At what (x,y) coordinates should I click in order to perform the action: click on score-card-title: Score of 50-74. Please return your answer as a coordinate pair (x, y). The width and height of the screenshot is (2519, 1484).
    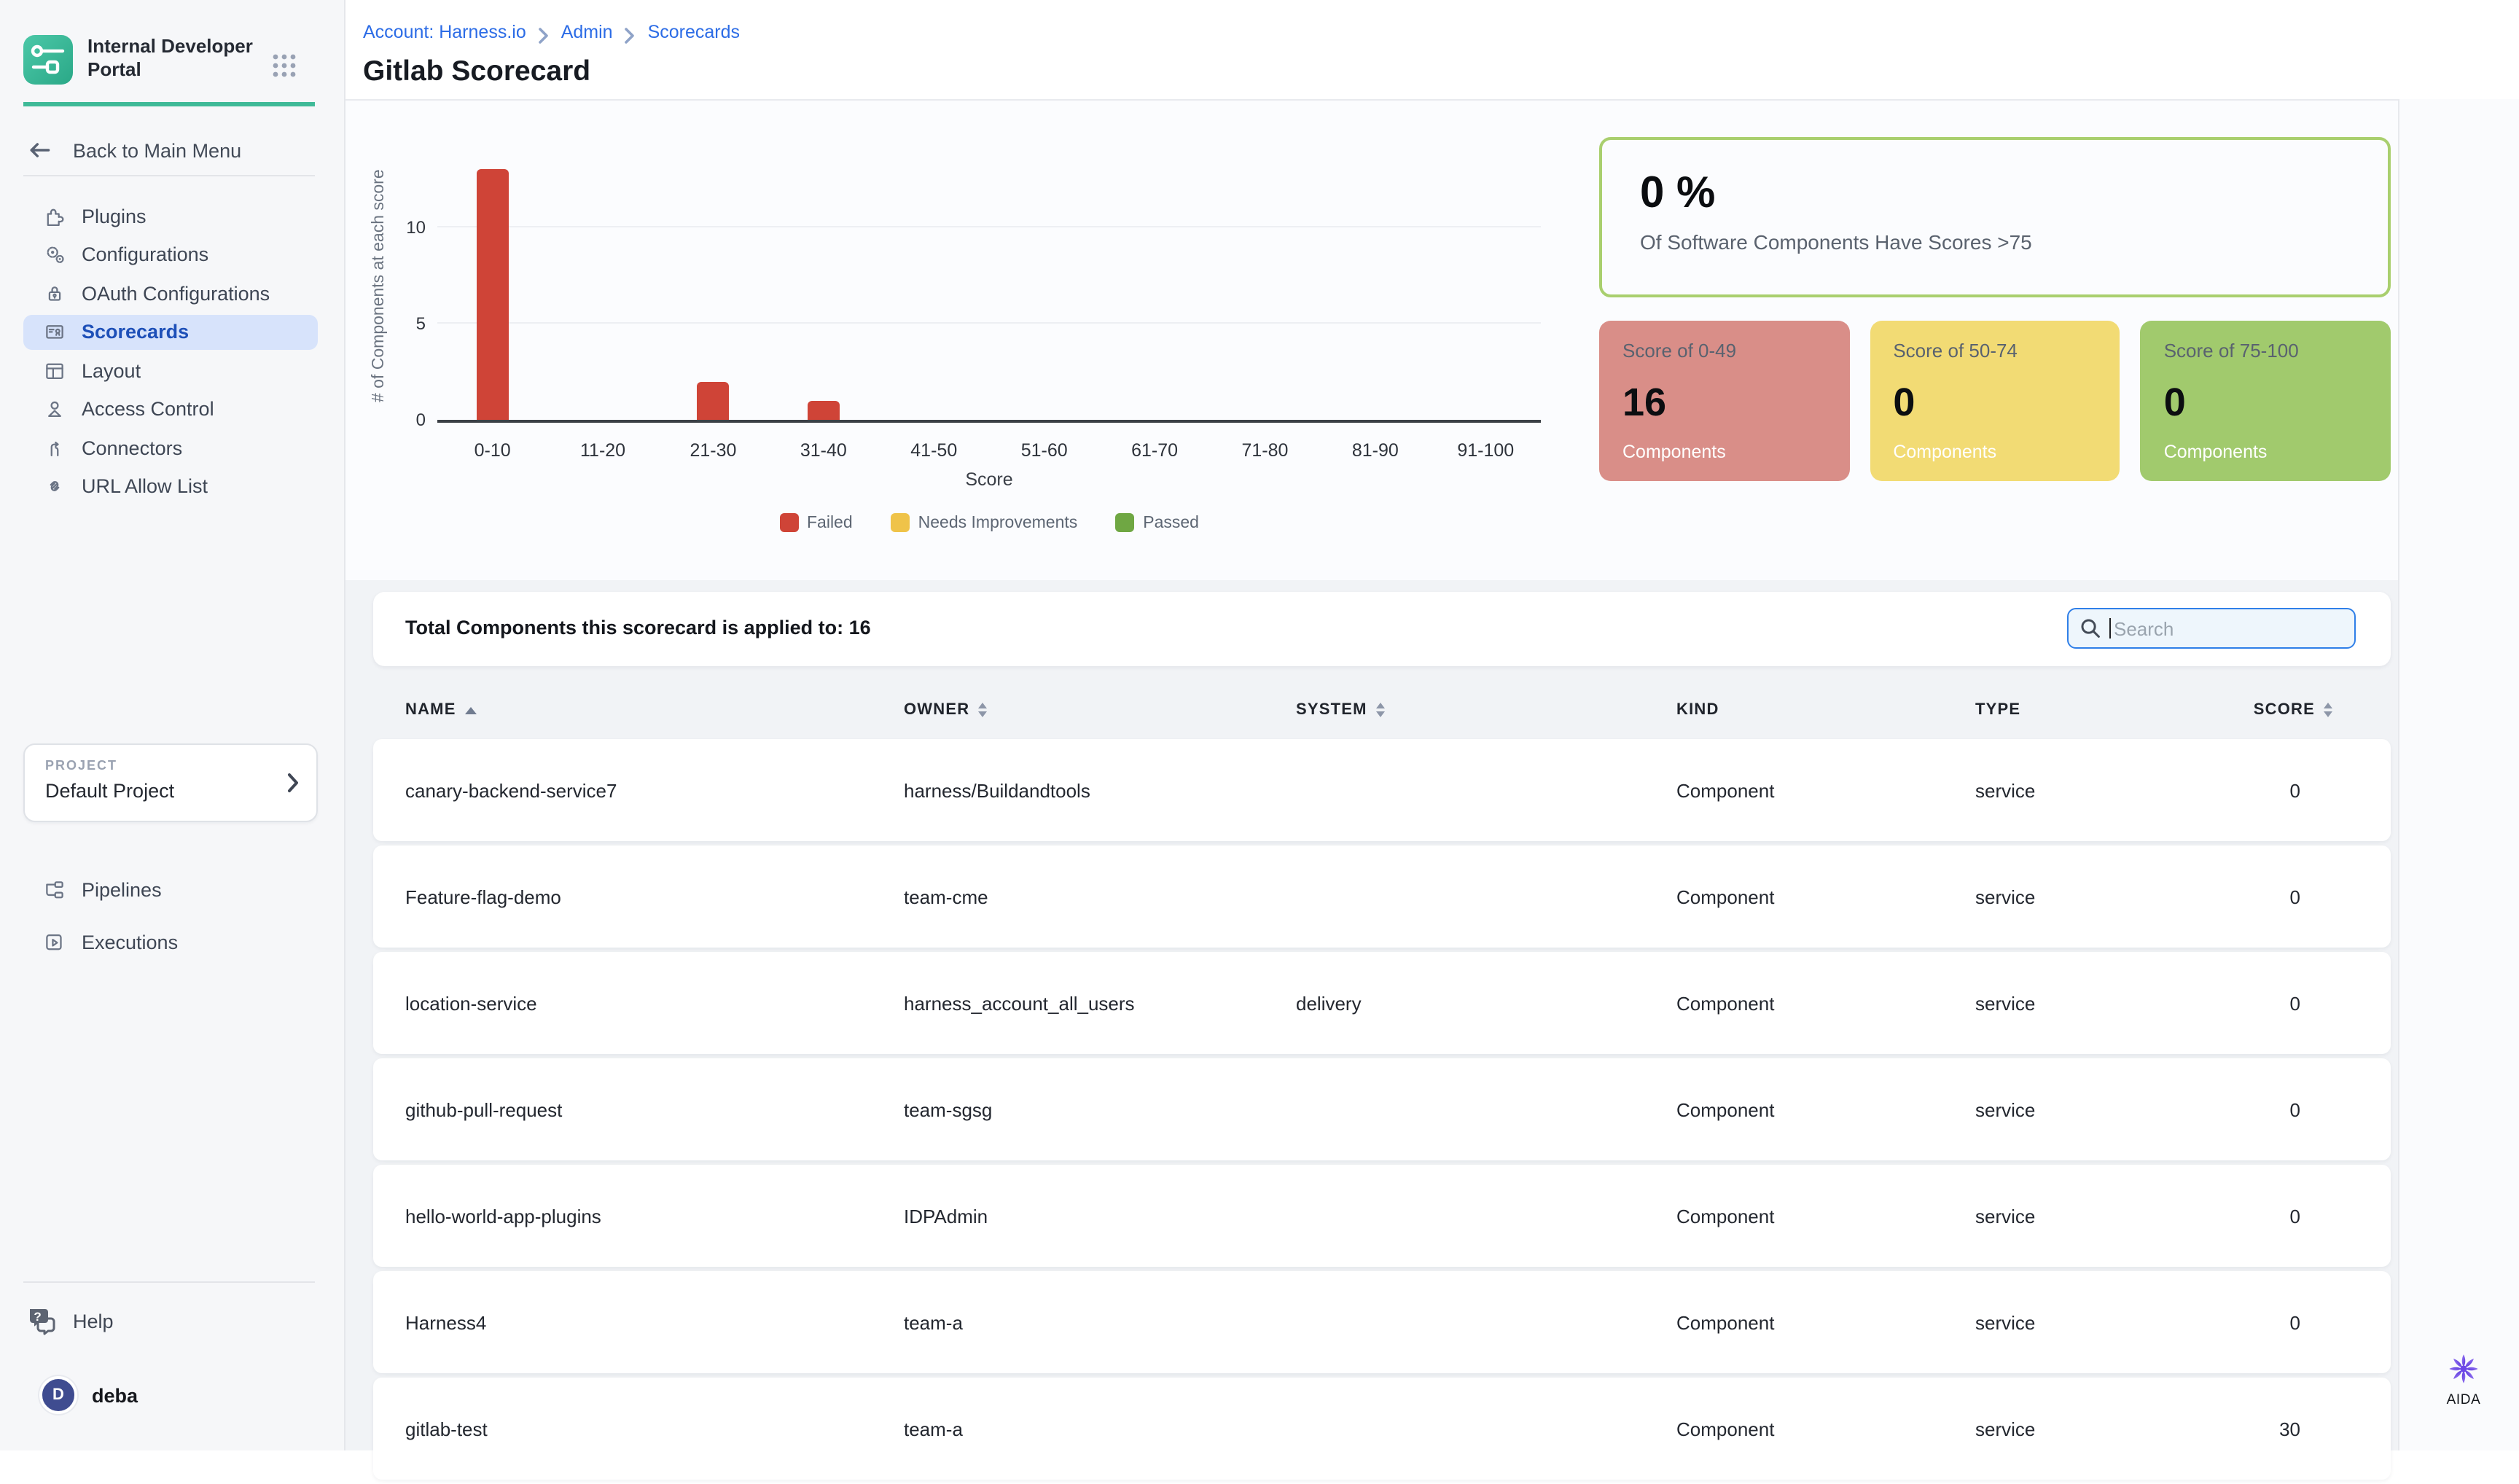
    Looking at the image, I should click on (1955, 351).